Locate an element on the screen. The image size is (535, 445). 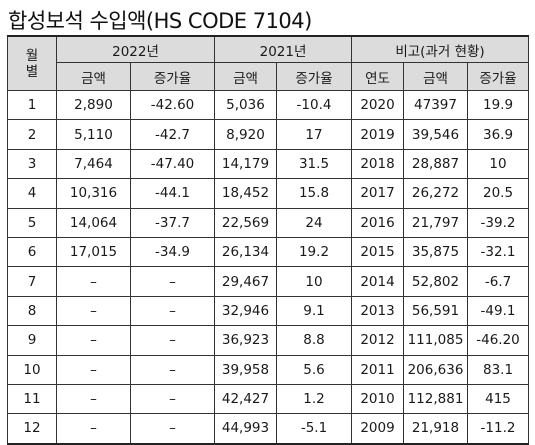
table-row: 8– –32,946 9.1 2013 56,591 -49.1 is located at coordinates (268, 311).